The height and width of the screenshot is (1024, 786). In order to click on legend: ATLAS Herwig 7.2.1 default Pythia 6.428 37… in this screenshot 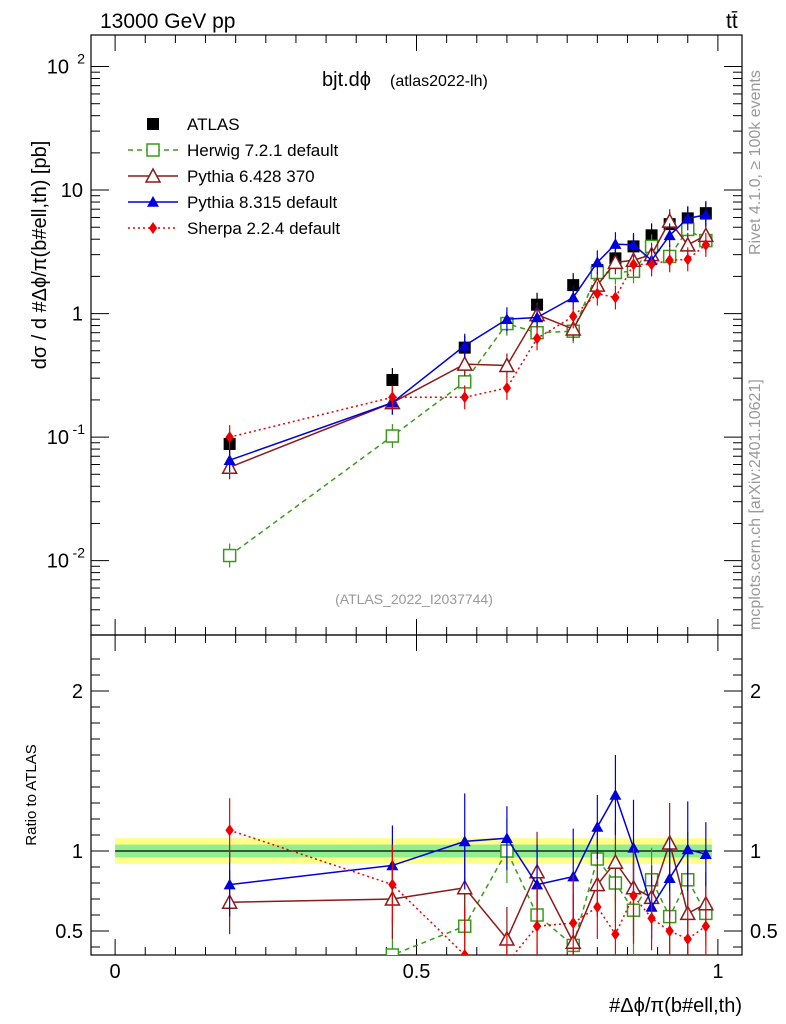, I will do `click(234, 176)`.